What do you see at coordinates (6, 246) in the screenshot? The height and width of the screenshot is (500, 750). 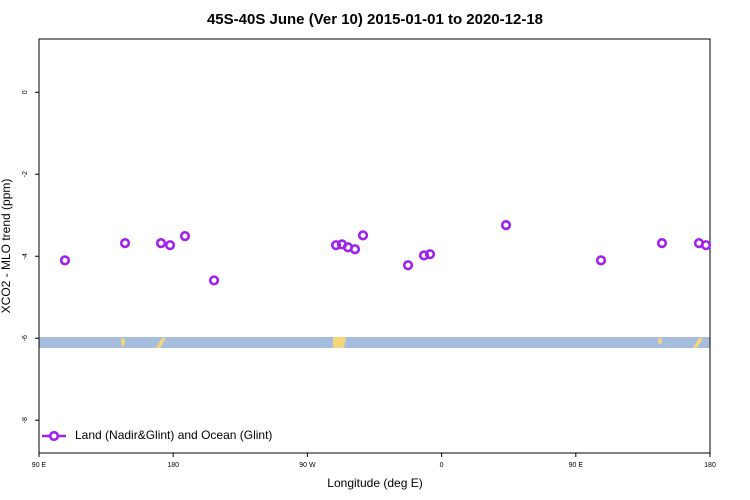 I see `y-axis-label: XCO2 - MLO trend (ppm)` at bounding box center [6, 246].